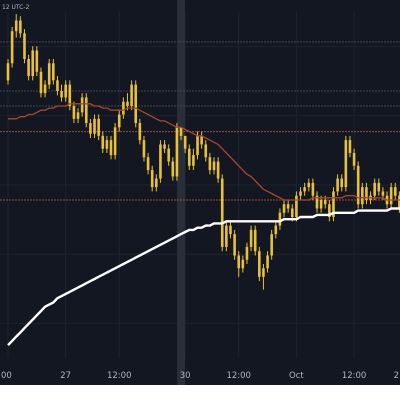 The height and width of the screenshot is (400, 400). I want to click on x-tick-label-4: 12:00, so click(238, 376).